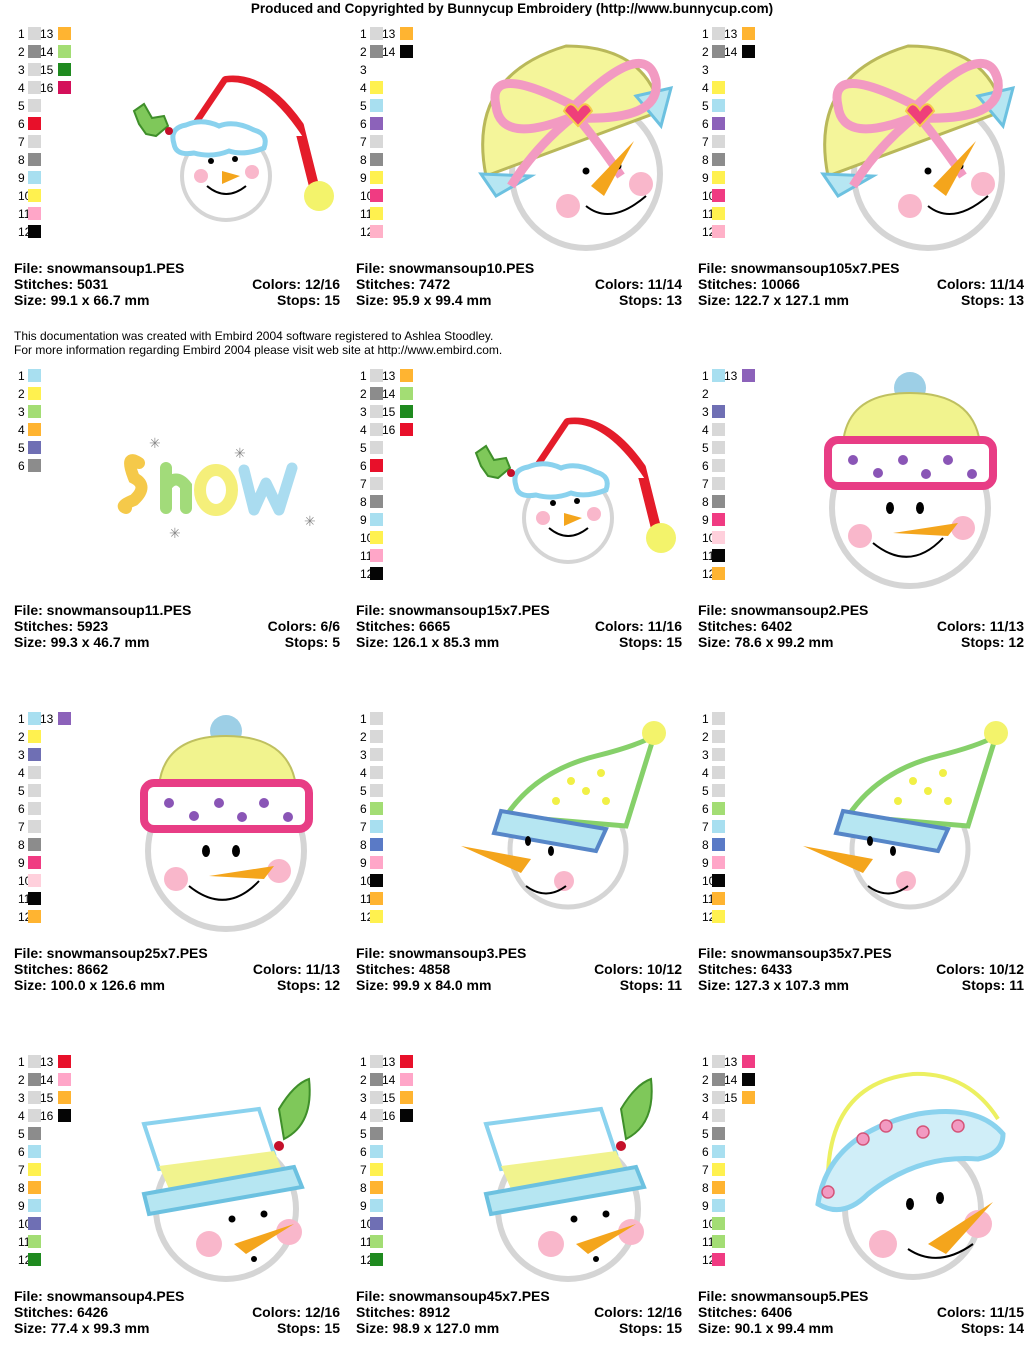 This screenshot has height=1370, width=1024. I want to click on color-count: Colors: 10/12, so click(980, 969).